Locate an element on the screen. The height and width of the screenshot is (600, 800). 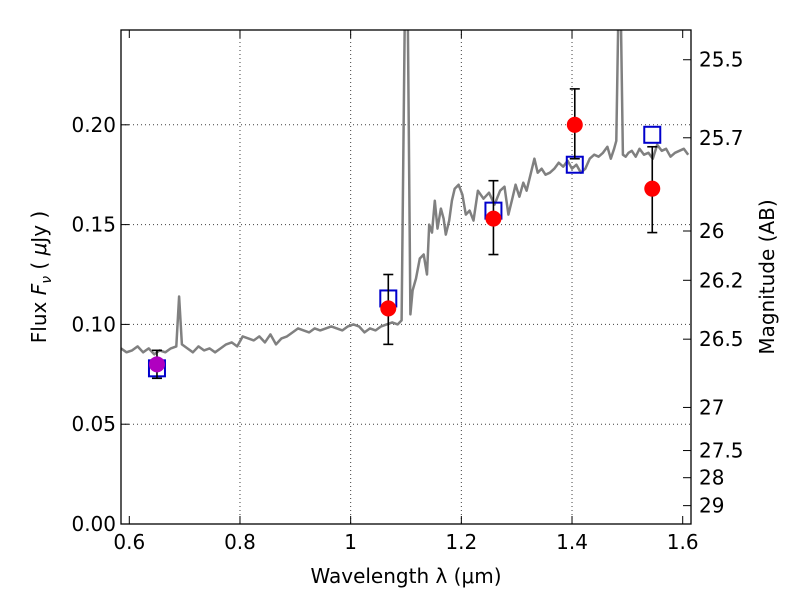
special-point-marker is located at coordinates (156, 364).